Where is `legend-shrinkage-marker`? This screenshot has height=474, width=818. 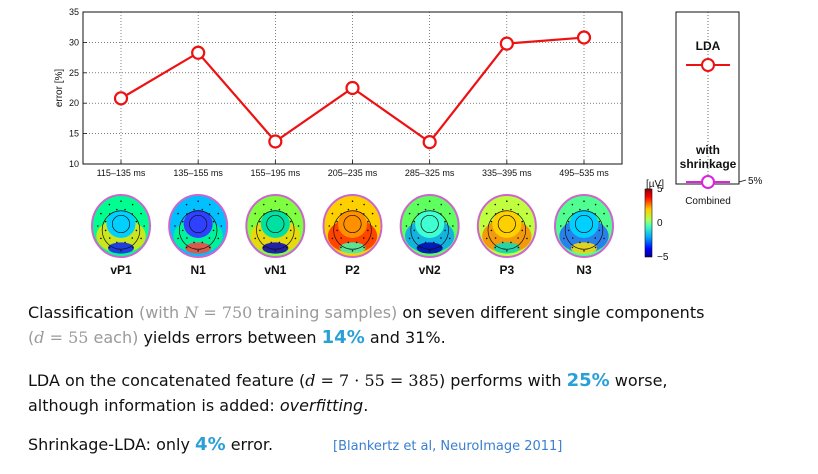
legend-shrinkage-marker is located at coordinates (708, 182).